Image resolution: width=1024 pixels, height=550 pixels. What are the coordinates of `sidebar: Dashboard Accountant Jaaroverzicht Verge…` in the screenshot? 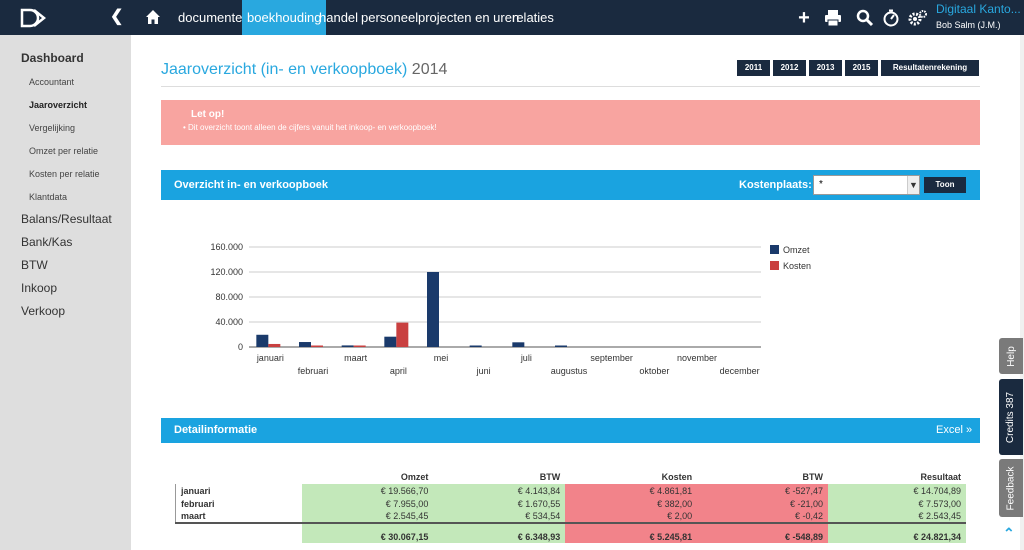 It's located at (65, 292).